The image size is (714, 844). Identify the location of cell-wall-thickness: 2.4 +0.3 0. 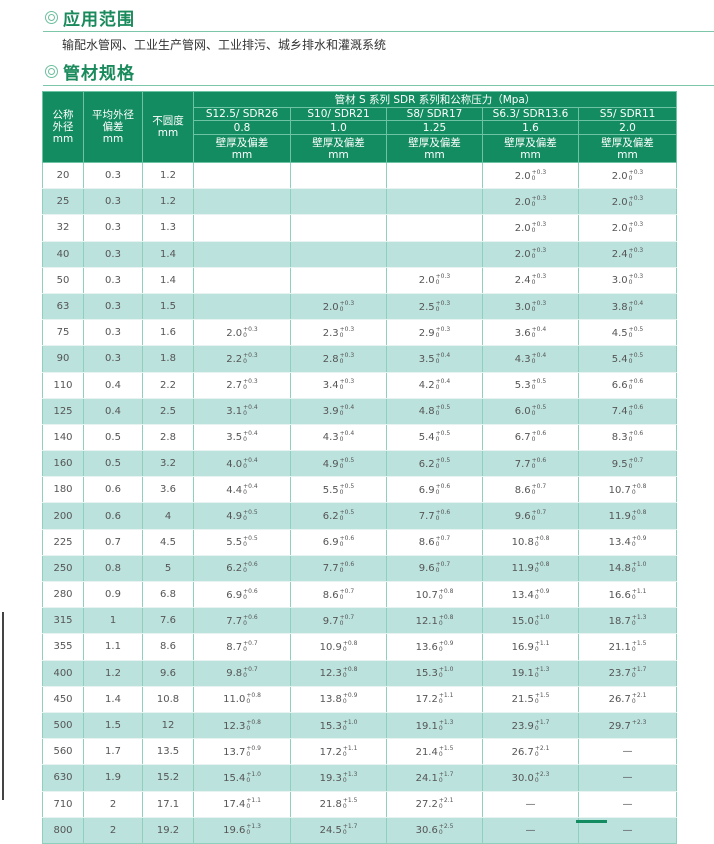
(627, 254).